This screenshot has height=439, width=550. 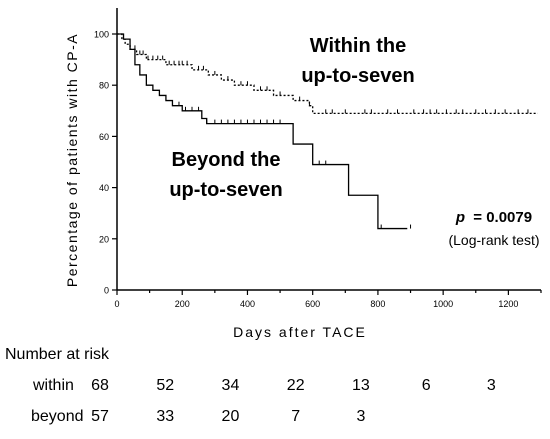 I want to click on y-axis-label: Percentage of patients with CP-A, so click(x=72, y=160).